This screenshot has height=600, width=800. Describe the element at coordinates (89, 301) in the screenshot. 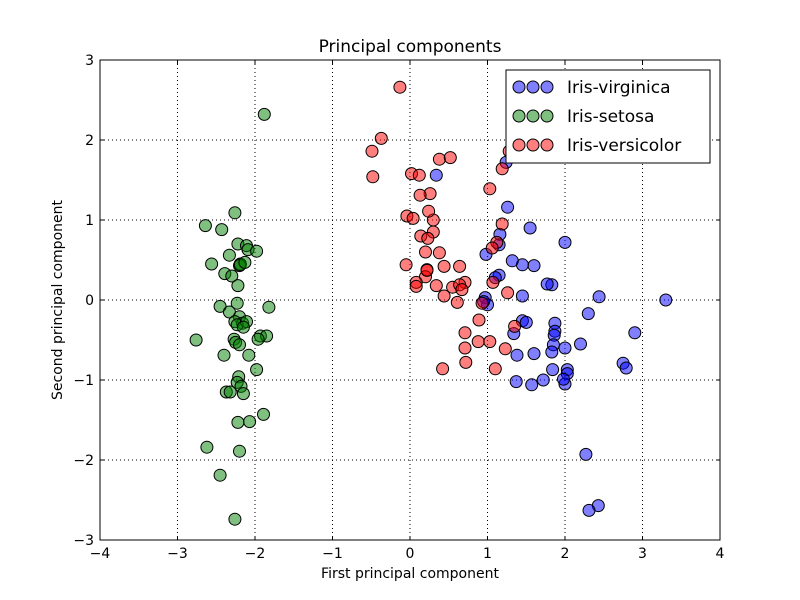

I see `y-tick-label: 0` at that location.